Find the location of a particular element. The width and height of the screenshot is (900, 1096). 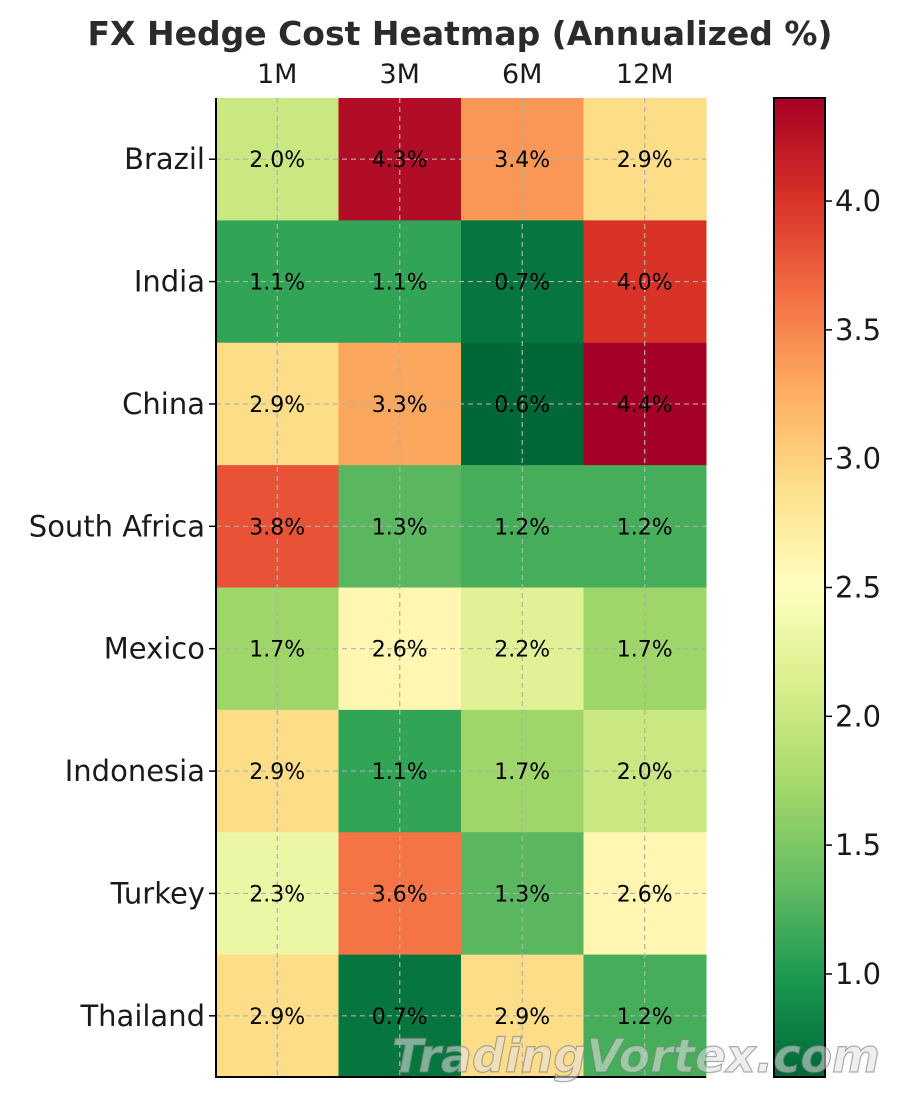

colorbar-tick-label: 1.5 is located at coordinates (858, 845).